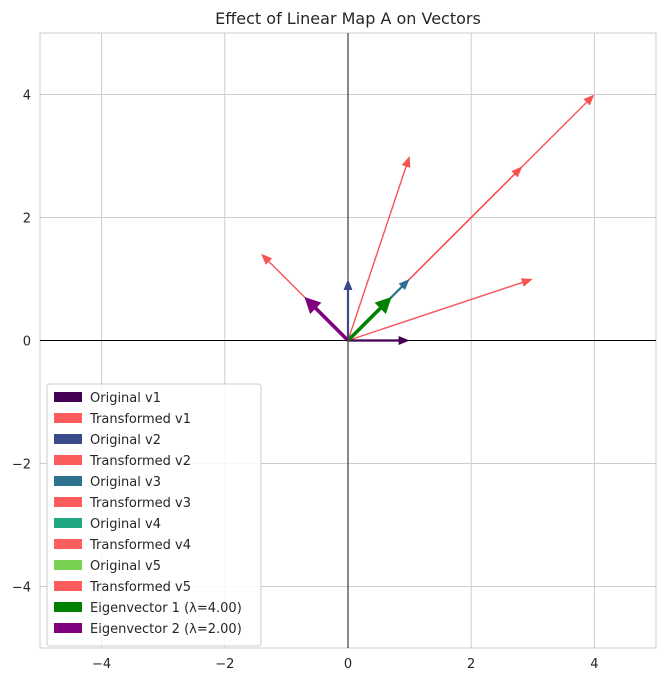 The width and height of the screenshot is (666, 682). What do you see at coordinates (21, 588) in the screenshot?
I see `y-tick-label: −4` at bounding box center [21, 588].